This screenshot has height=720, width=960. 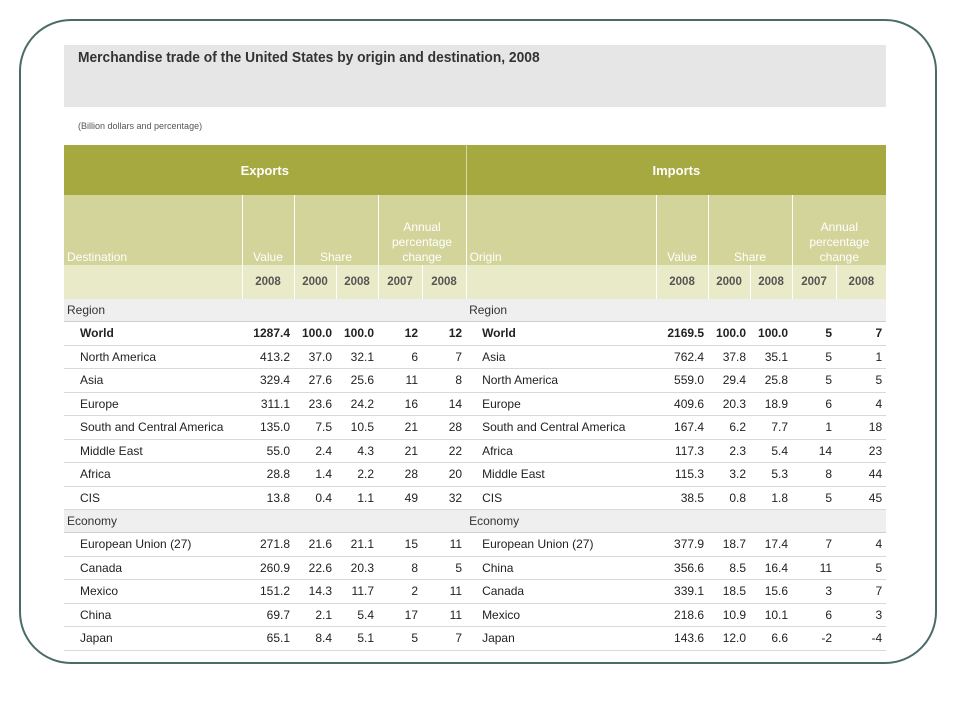 What do you see at coordinates (814, 404) in the screenshot?
I see `import-change-2007: 6` at bounding box center [814, 404].